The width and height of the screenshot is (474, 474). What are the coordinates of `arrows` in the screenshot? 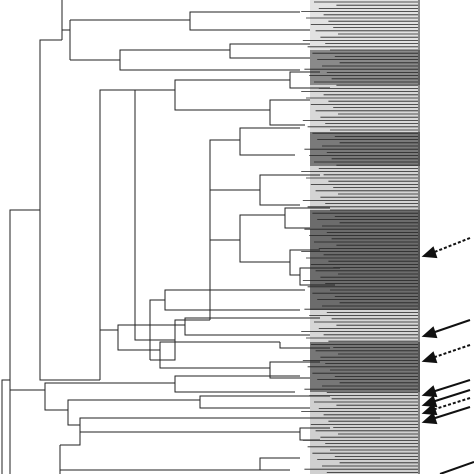 It's located at (447, 355).